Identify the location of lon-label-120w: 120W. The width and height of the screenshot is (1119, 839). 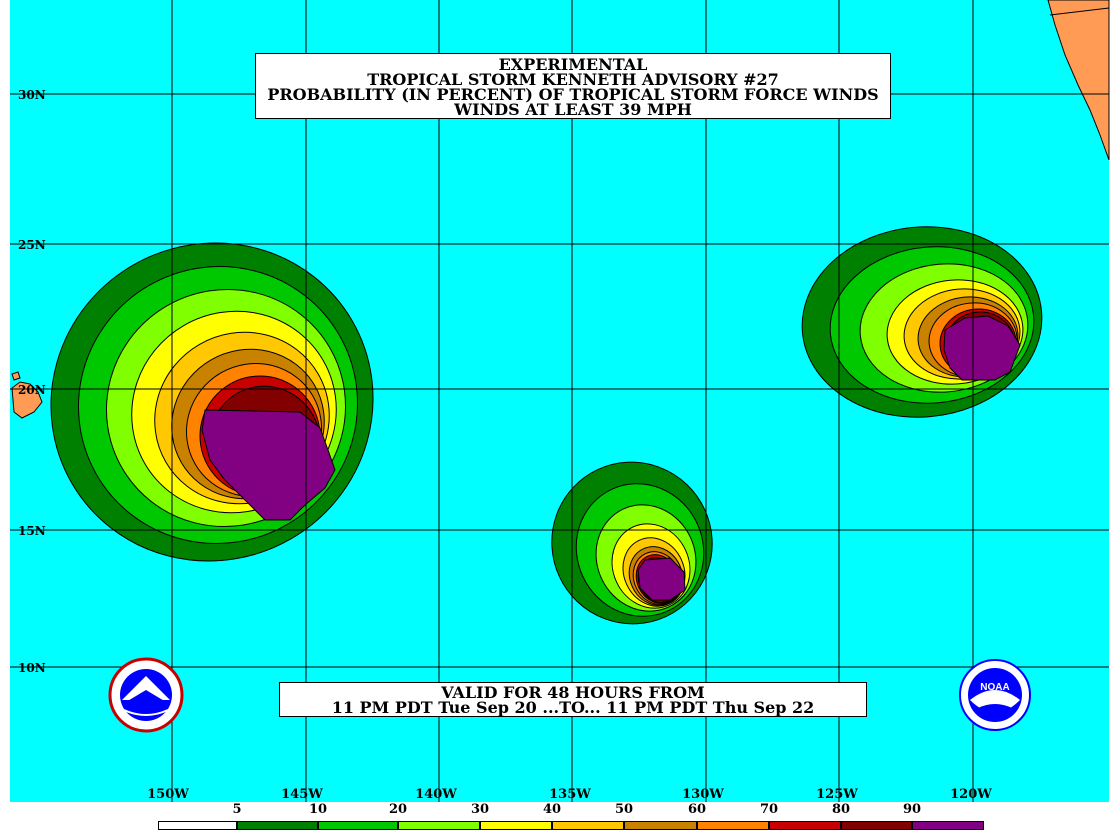
(971, 794).